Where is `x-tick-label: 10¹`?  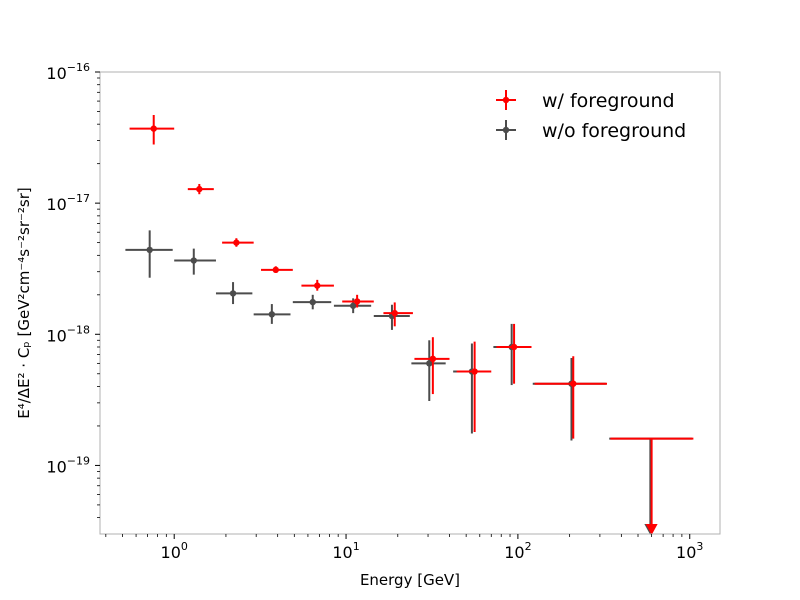
x-tick-label: 10¹ is located at coordinates (345, 551).